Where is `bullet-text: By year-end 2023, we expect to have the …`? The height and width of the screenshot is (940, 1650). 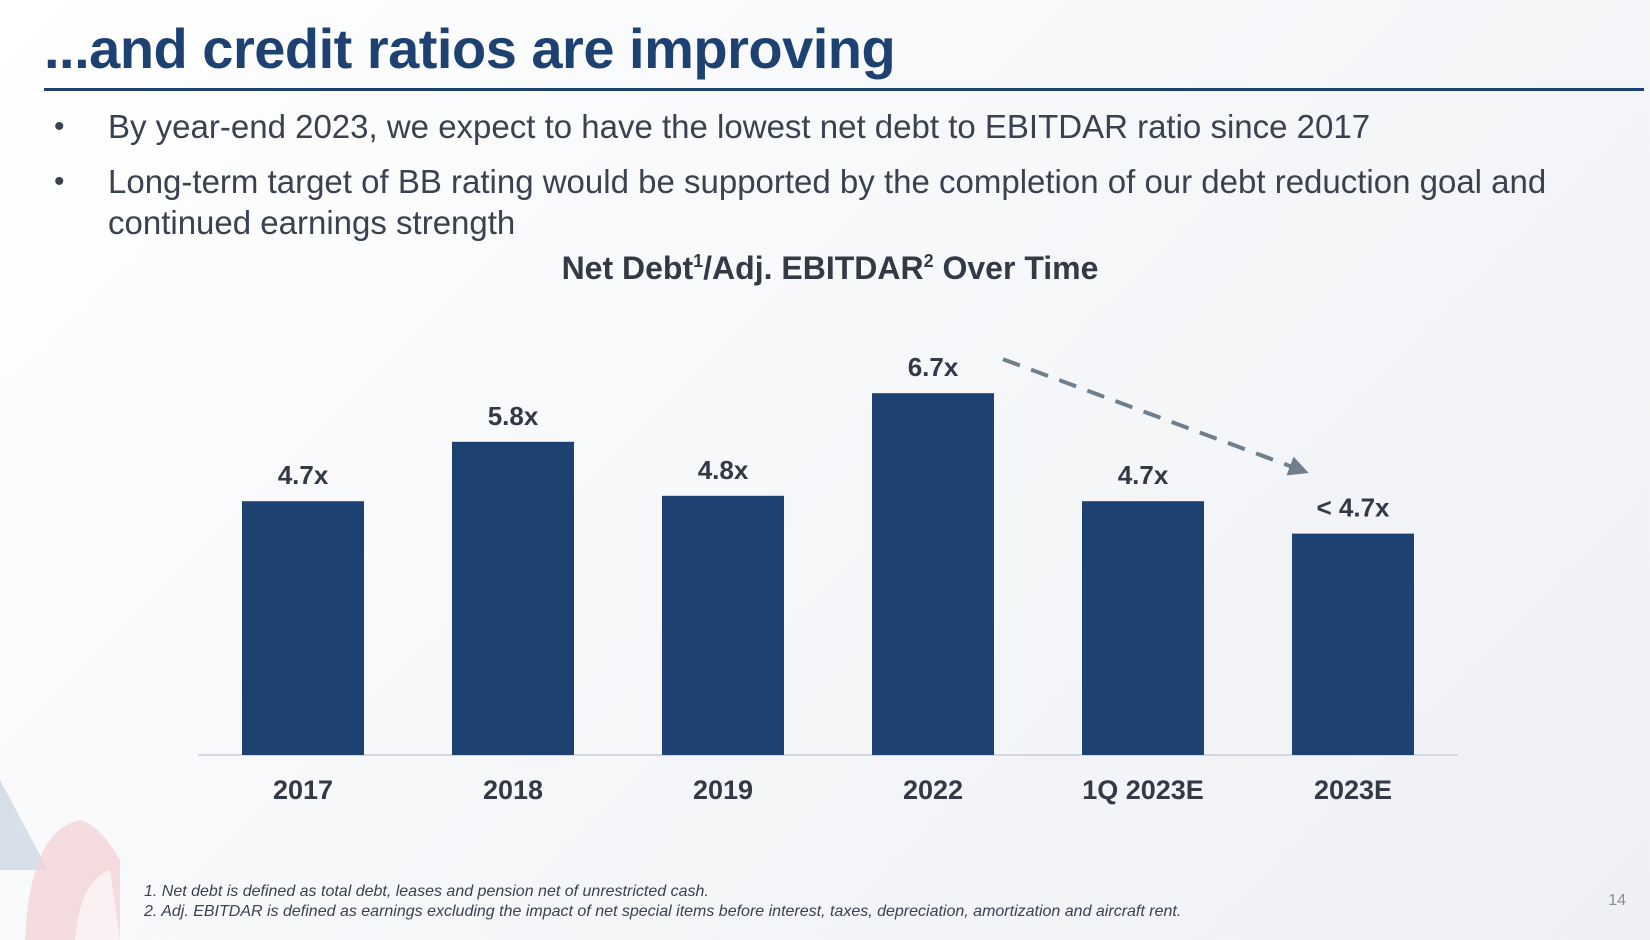 bullet-text: By year-end 2023, we expect to have the … is located at coordinates (739, 126).